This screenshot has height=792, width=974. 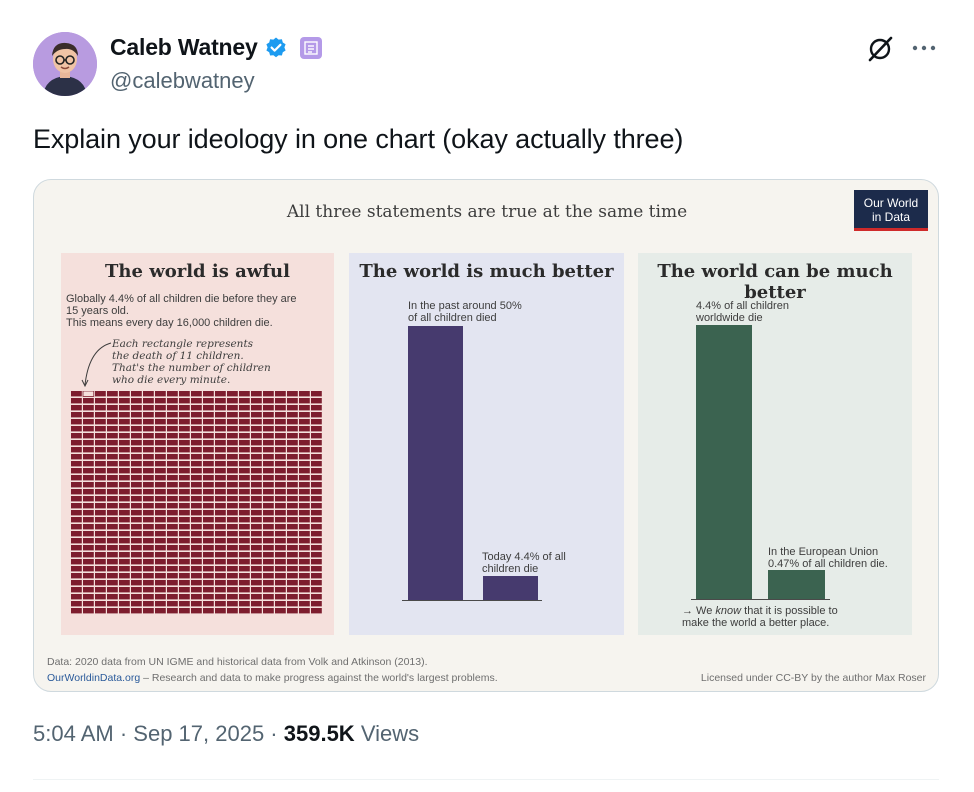 What do you see at coordinates (924, 48) in the screenshot?
I see `more-icon` at bounding box center [924, 48].